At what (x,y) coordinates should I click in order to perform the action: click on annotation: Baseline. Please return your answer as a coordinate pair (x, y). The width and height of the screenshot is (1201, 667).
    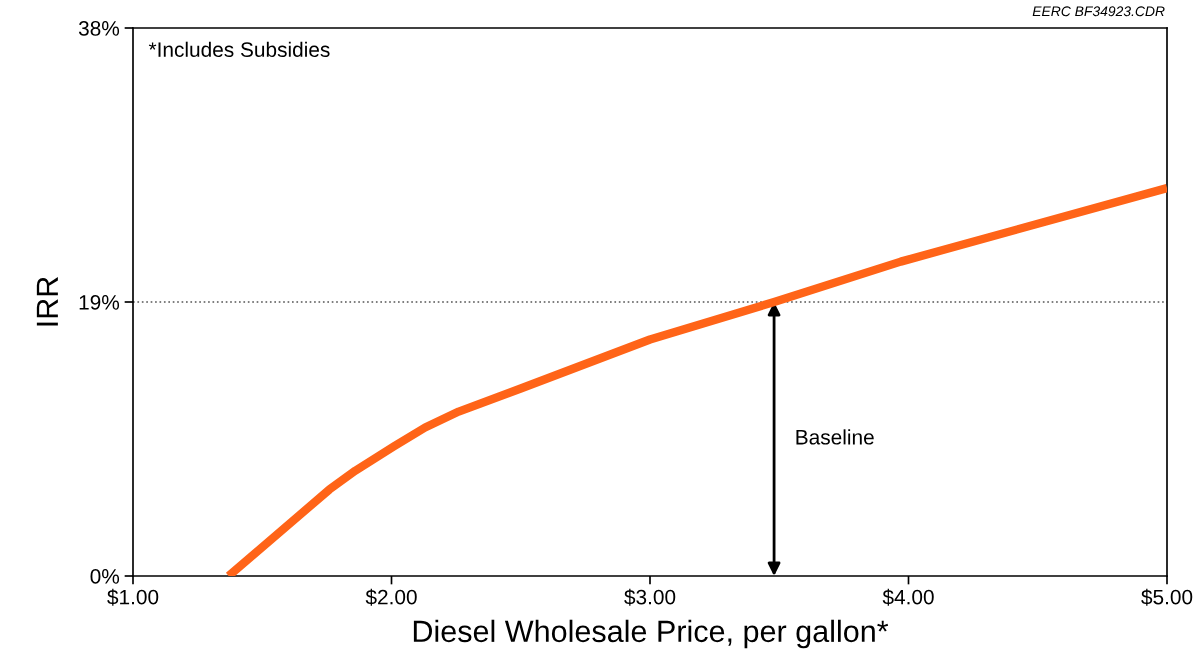
    Looking at the image, I should click on (835, 437).